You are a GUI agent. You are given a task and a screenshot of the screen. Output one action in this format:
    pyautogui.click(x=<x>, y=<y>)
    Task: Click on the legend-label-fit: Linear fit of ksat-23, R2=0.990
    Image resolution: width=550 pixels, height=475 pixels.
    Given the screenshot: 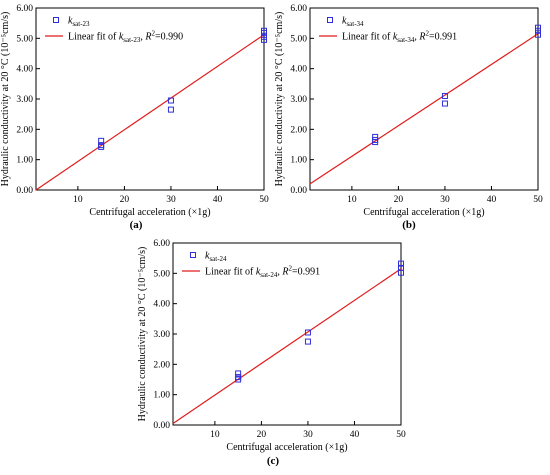 What is the action you would take?
    pyautogui.click(x=125, y=37)
    